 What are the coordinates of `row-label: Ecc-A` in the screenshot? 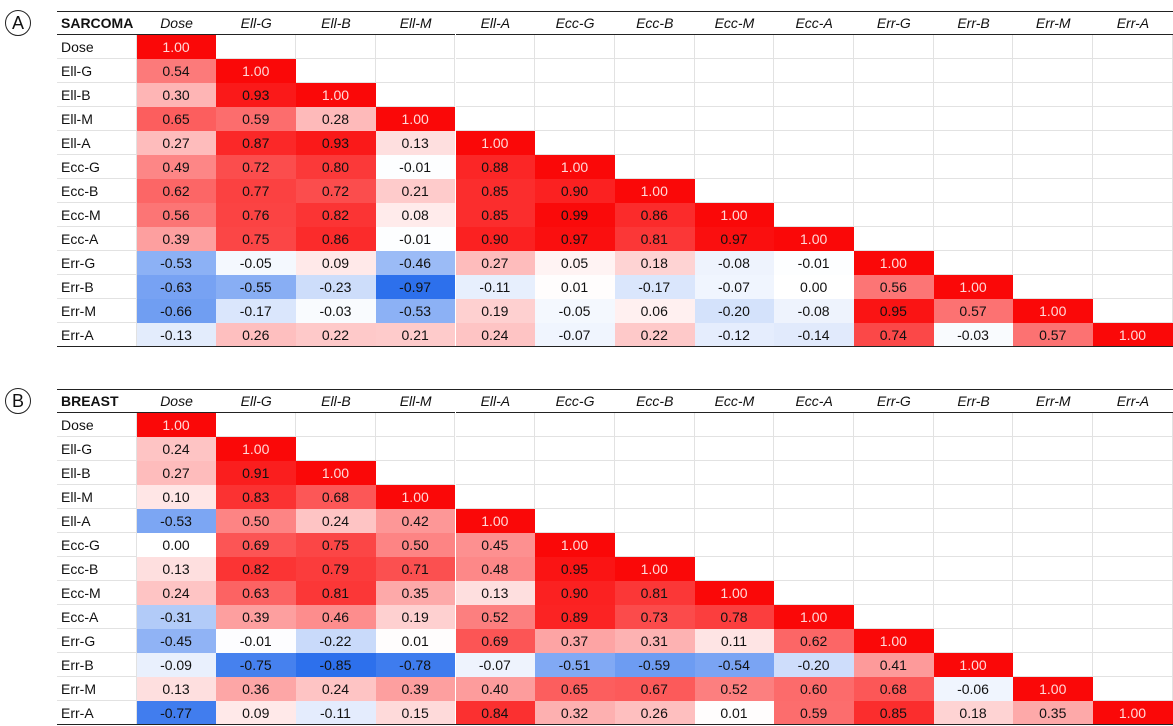 It's located at (97, 617).